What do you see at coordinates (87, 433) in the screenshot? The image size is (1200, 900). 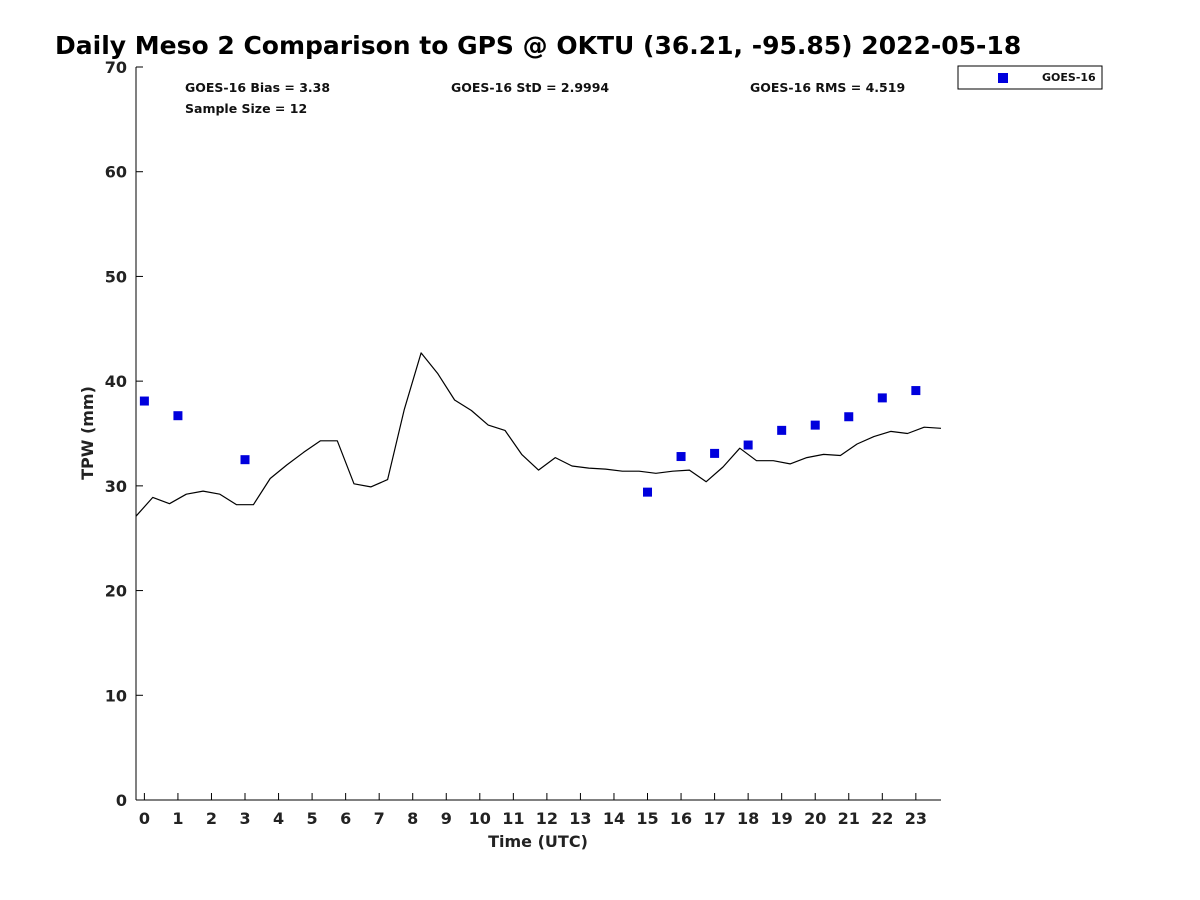 I see `y-axis-title: TPW (mm)` at bounding box center [87, 433].